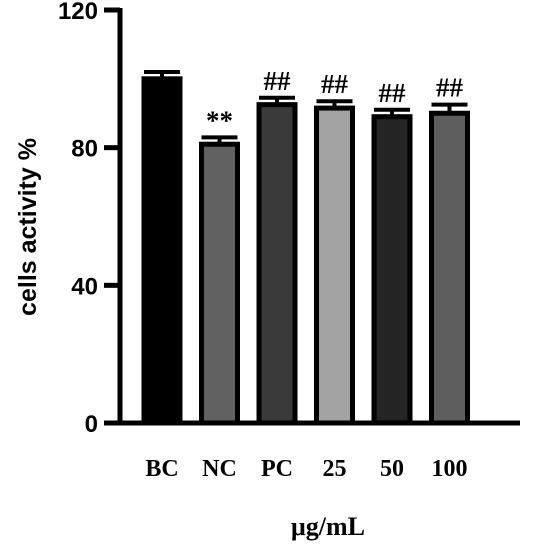 Image resolution: width=535 pixels, height=549 pixels. What do you see at coordinates (335, 101) in the screenshot?
I see `annotations-group: ** ## ## ## ##` at bounding box center [335, 101].